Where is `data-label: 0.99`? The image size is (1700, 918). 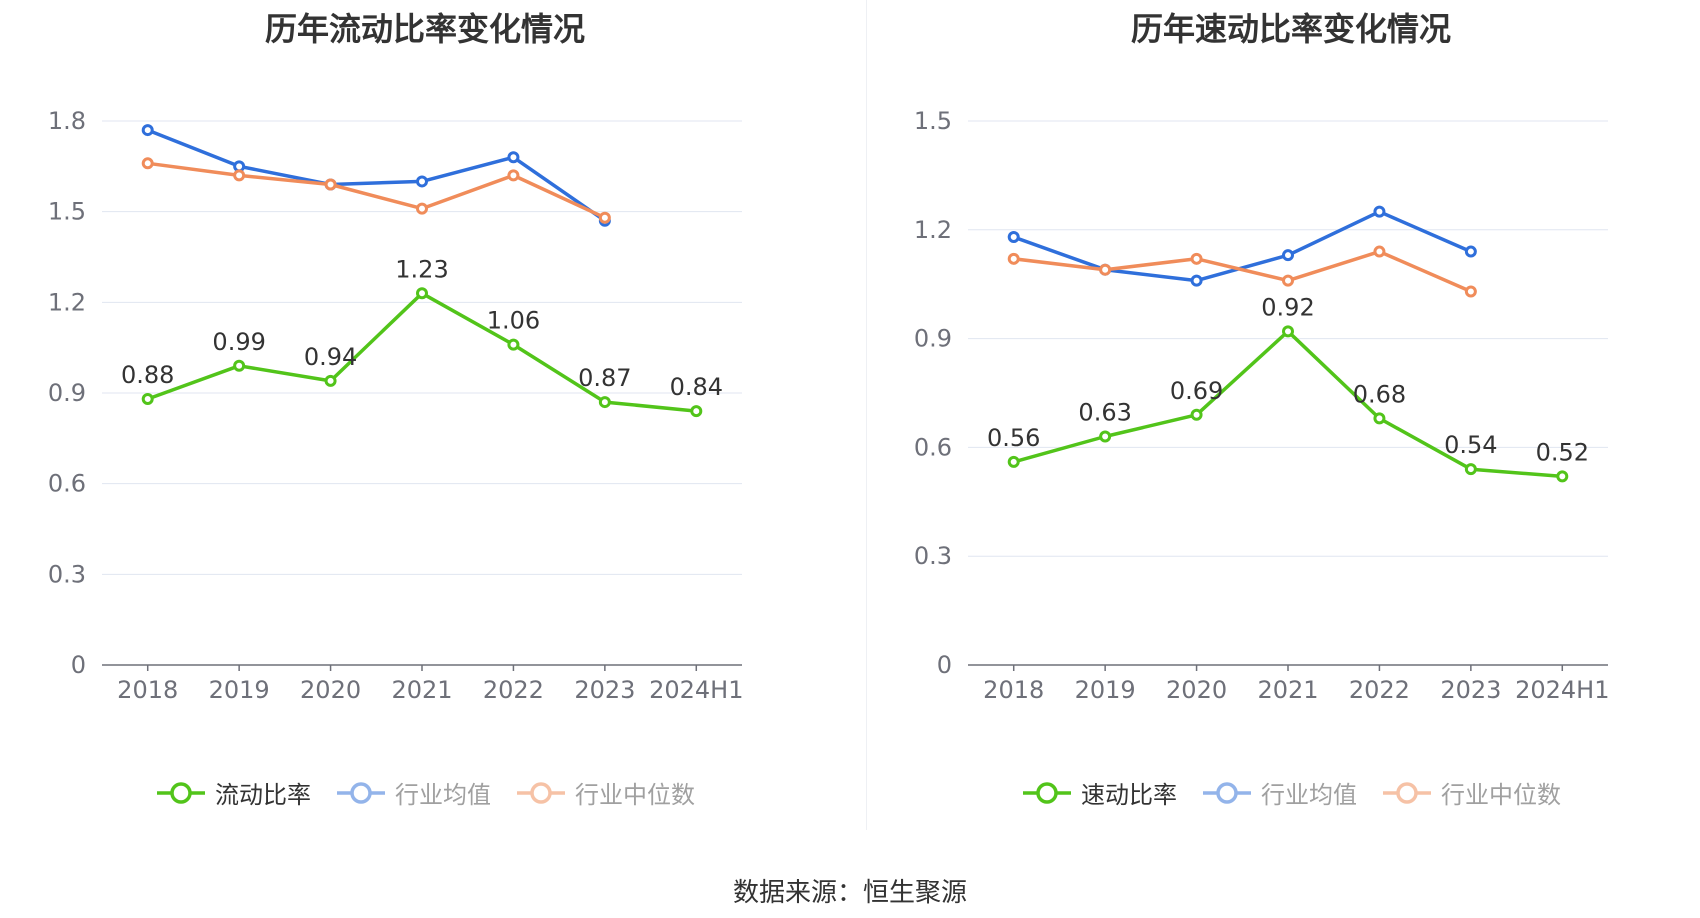 data-label: 0.99 is located at coordinates (238, 342).